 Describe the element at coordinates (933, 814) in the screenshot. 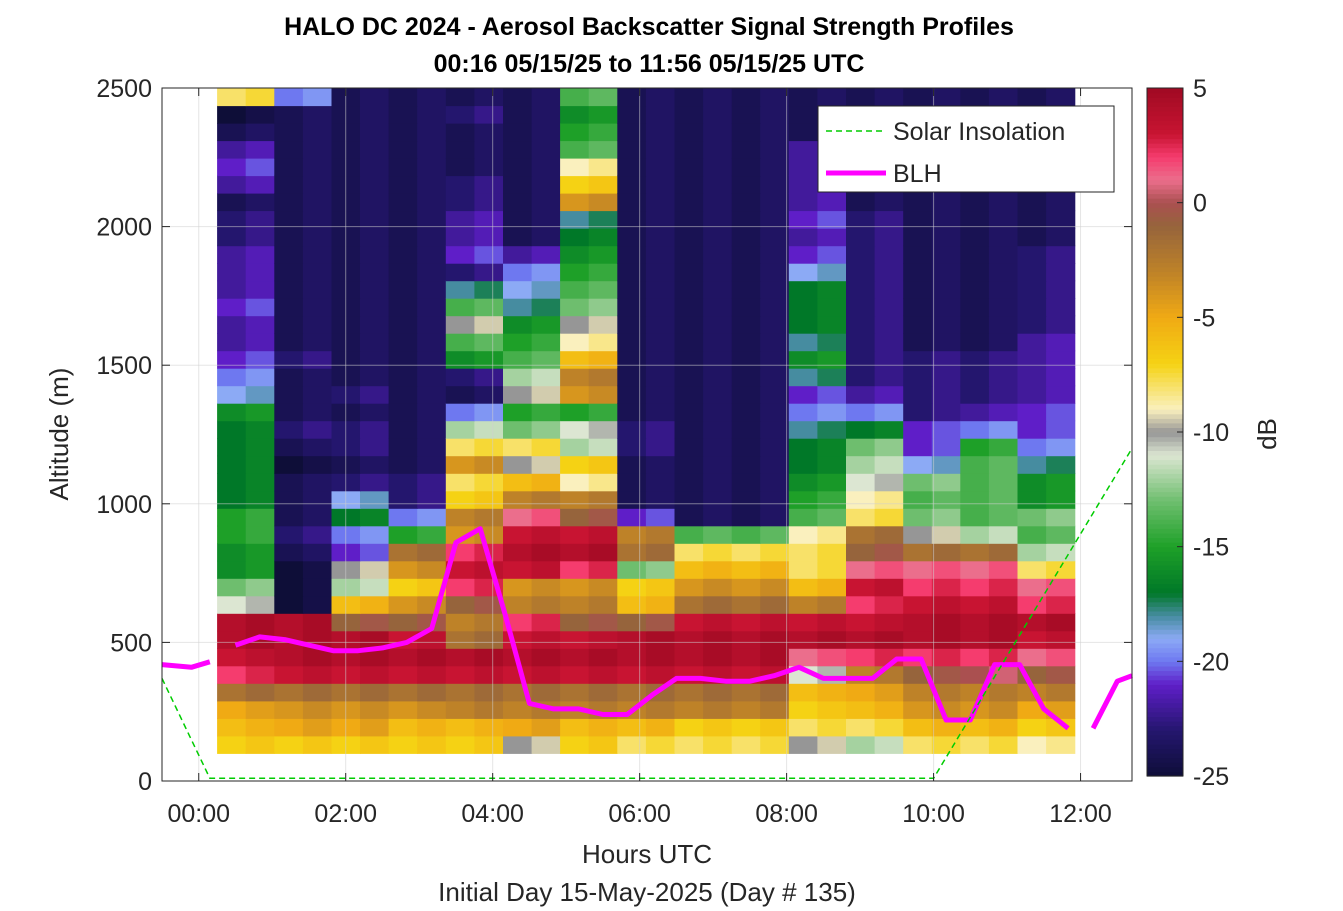

I see `x-tick-label: 10:00` at that location.